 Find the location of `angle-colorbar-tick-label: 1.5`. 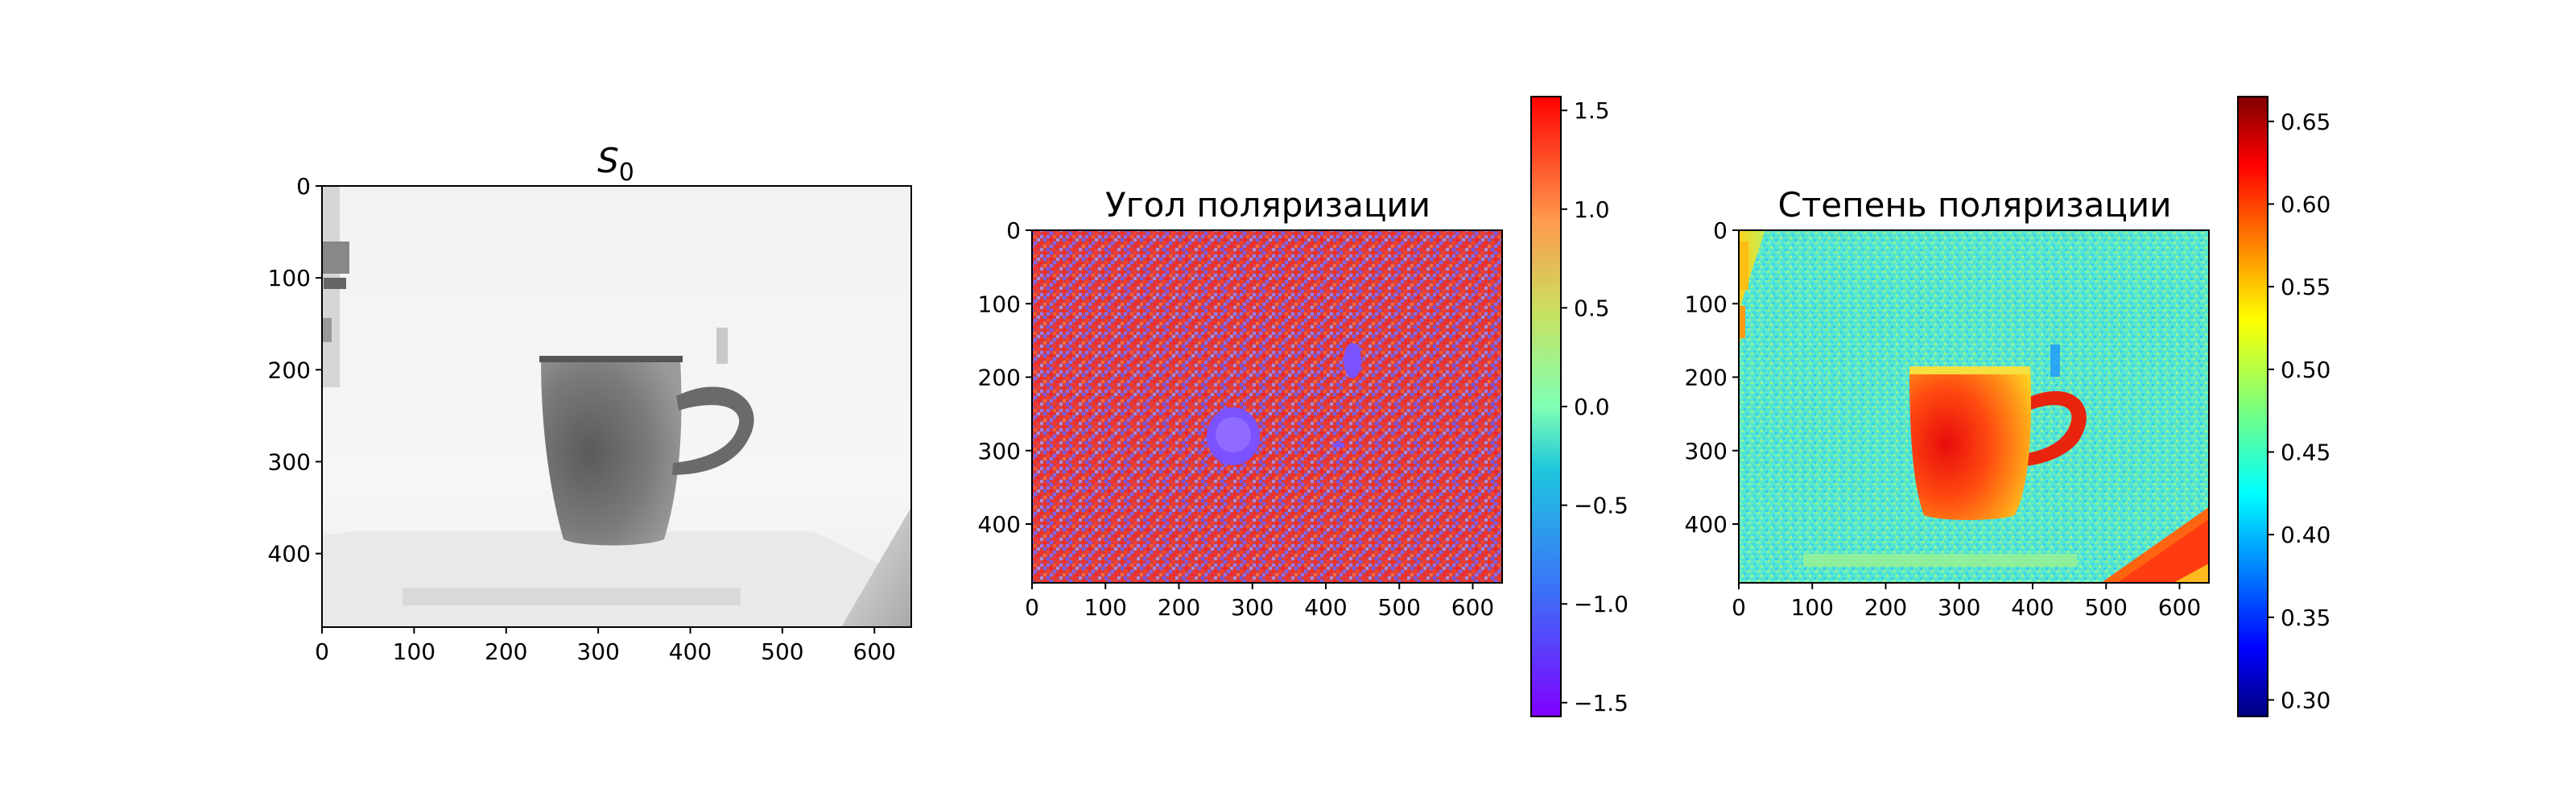

angle-colorbar-tick-label: 1.5 is located at coordinates (1592, 111).